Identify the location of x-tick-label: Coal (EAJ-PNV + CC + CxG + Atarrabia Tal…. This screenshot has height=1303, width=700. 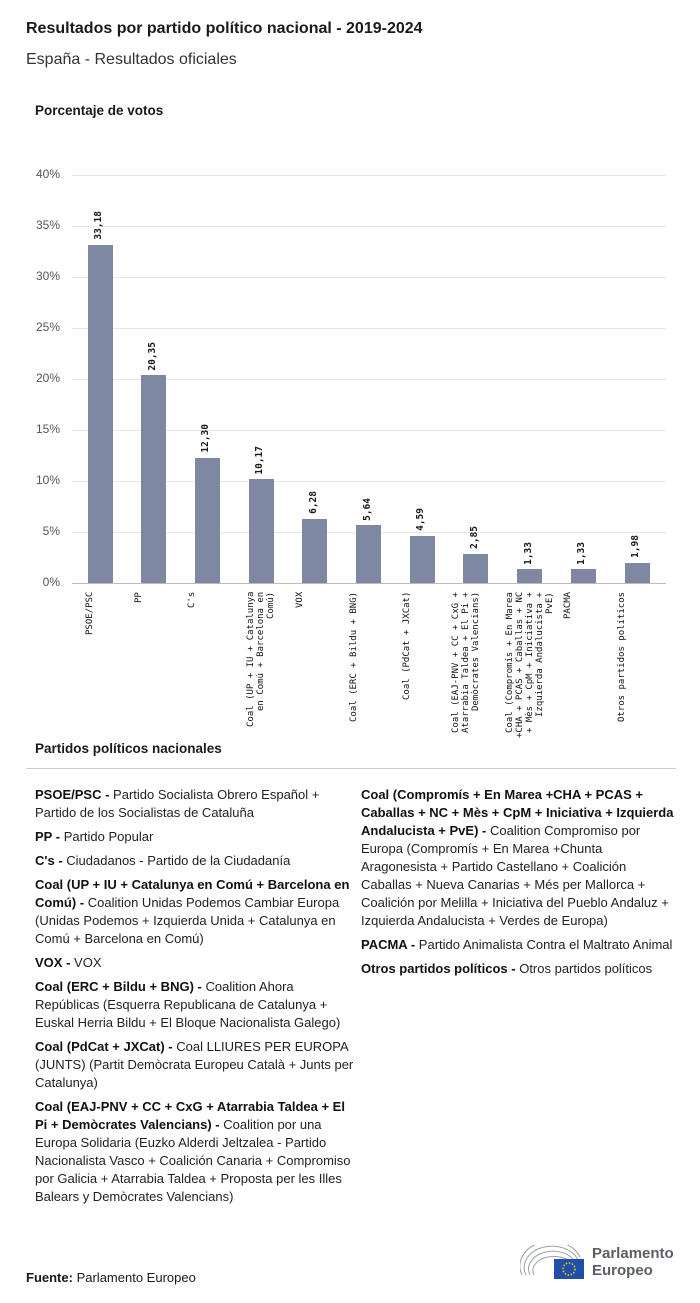
(465, 662).